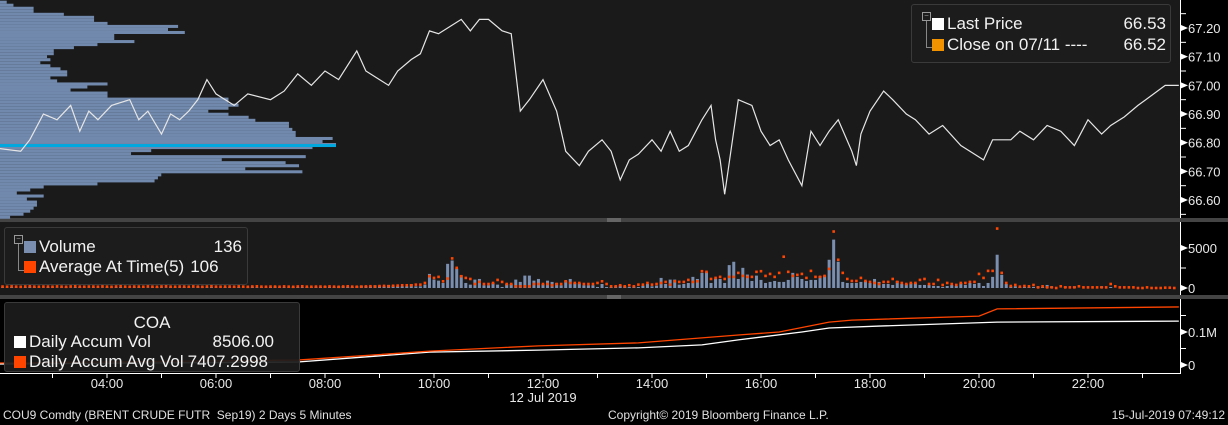  What do you see at coordinates (761, 383) in the screenshot?
I see `time-tick-label: 16:00` at bounding box center [761, 383].